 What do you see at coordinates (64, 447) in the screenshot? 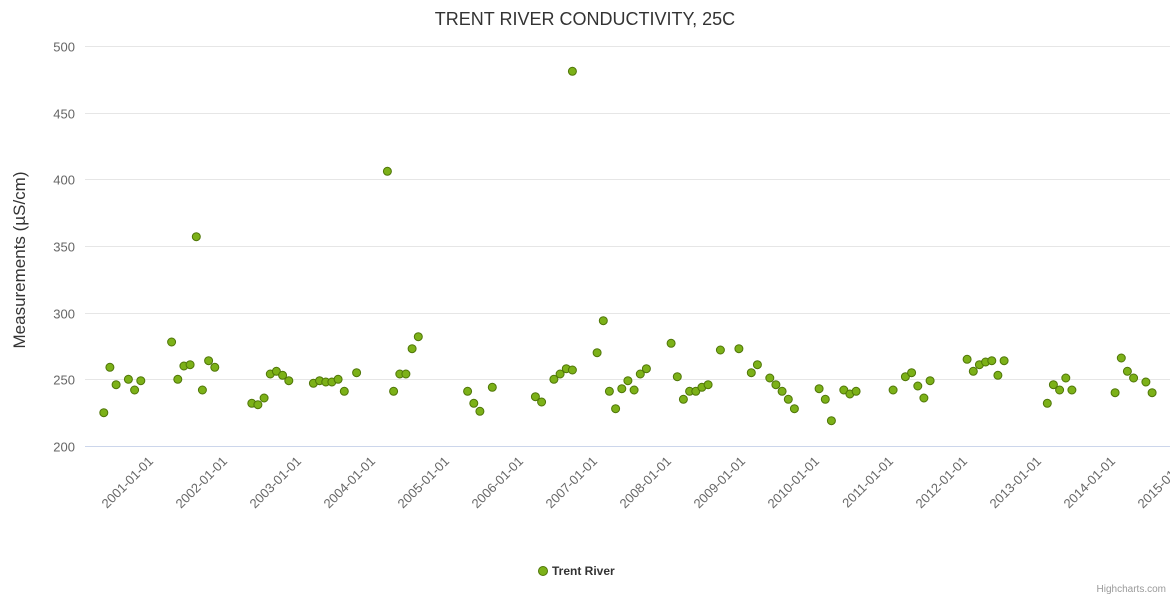
I see `y-tick-label: 200` at bounding box center [64, 447].